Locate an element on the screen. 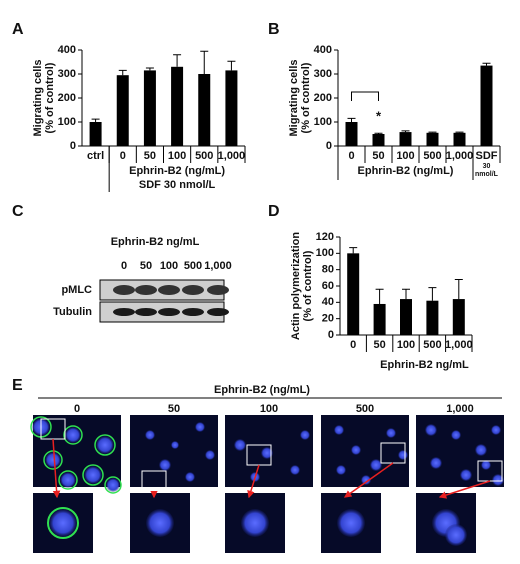  annotation: nmol/L is located at coordinates (487, 174).